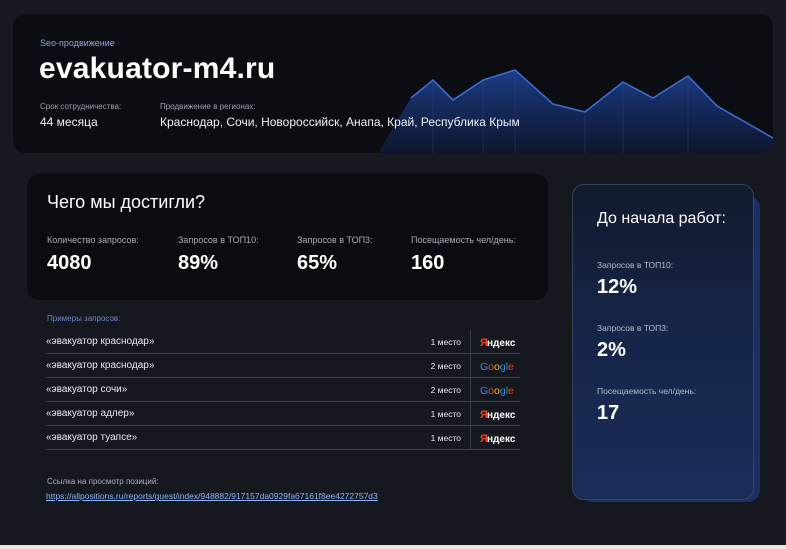 This screenshot has width=786, height=549. What do you see at coordinates (69, 263) in the screenshot?
I see `stat-value-queries: 4080` at bounding box center [69, 263].